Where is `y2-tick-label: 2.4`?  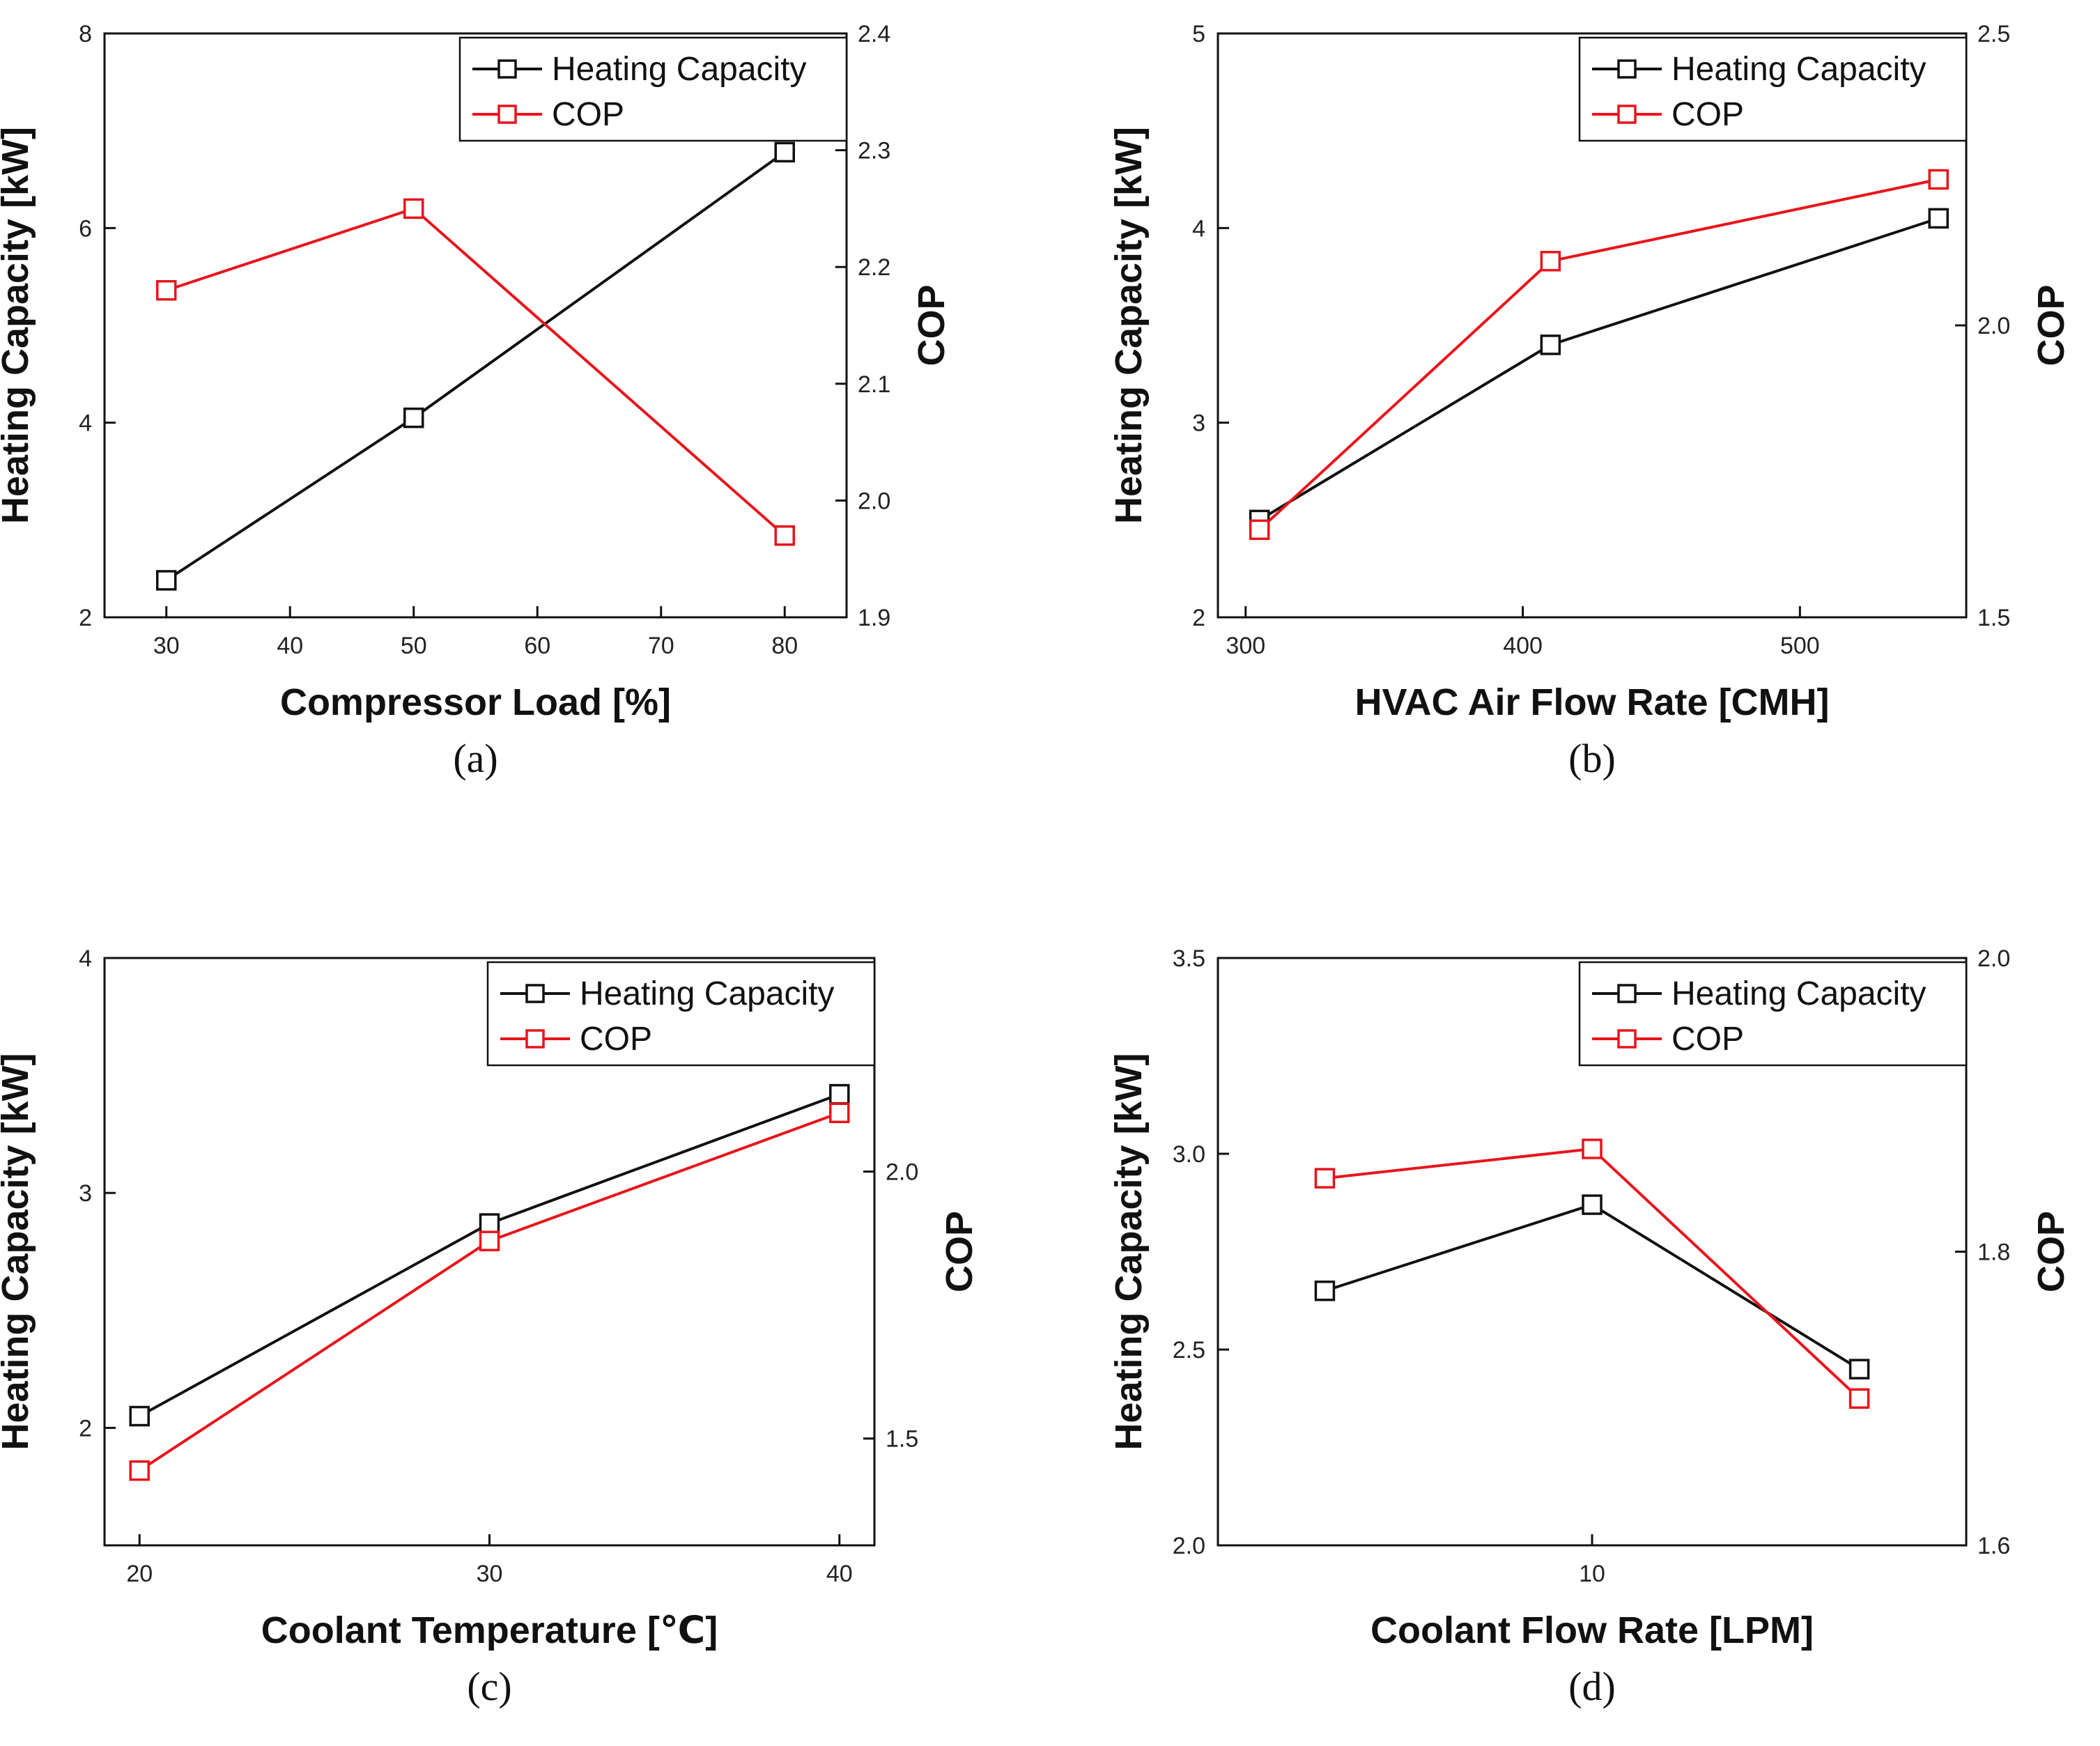
y2-tick-label: 2.4 is located at coordinates (874, 34).